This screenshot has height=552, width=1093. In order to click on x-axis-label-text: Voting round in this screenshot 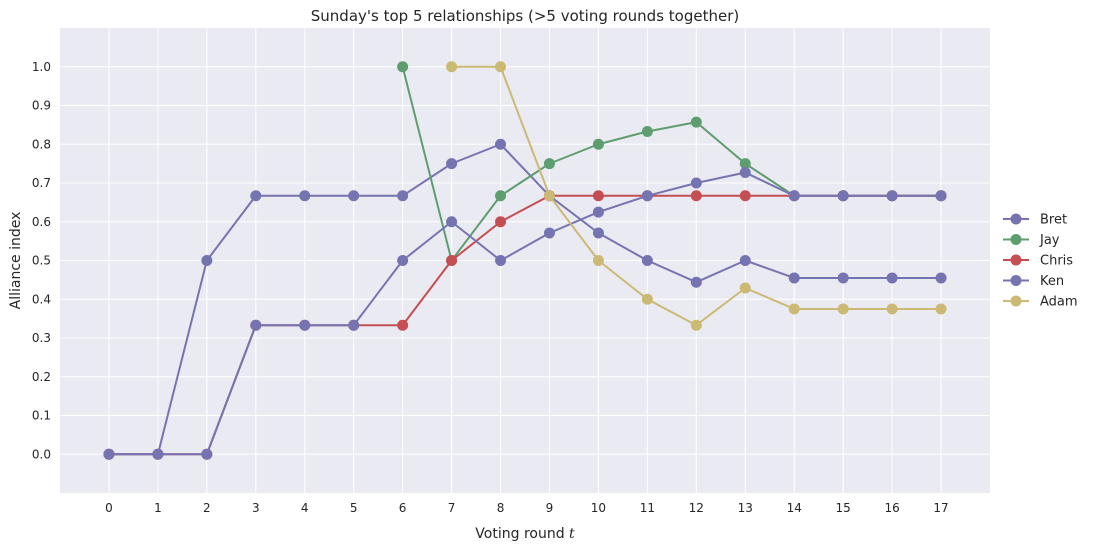, I will do `click(519, 534)`.